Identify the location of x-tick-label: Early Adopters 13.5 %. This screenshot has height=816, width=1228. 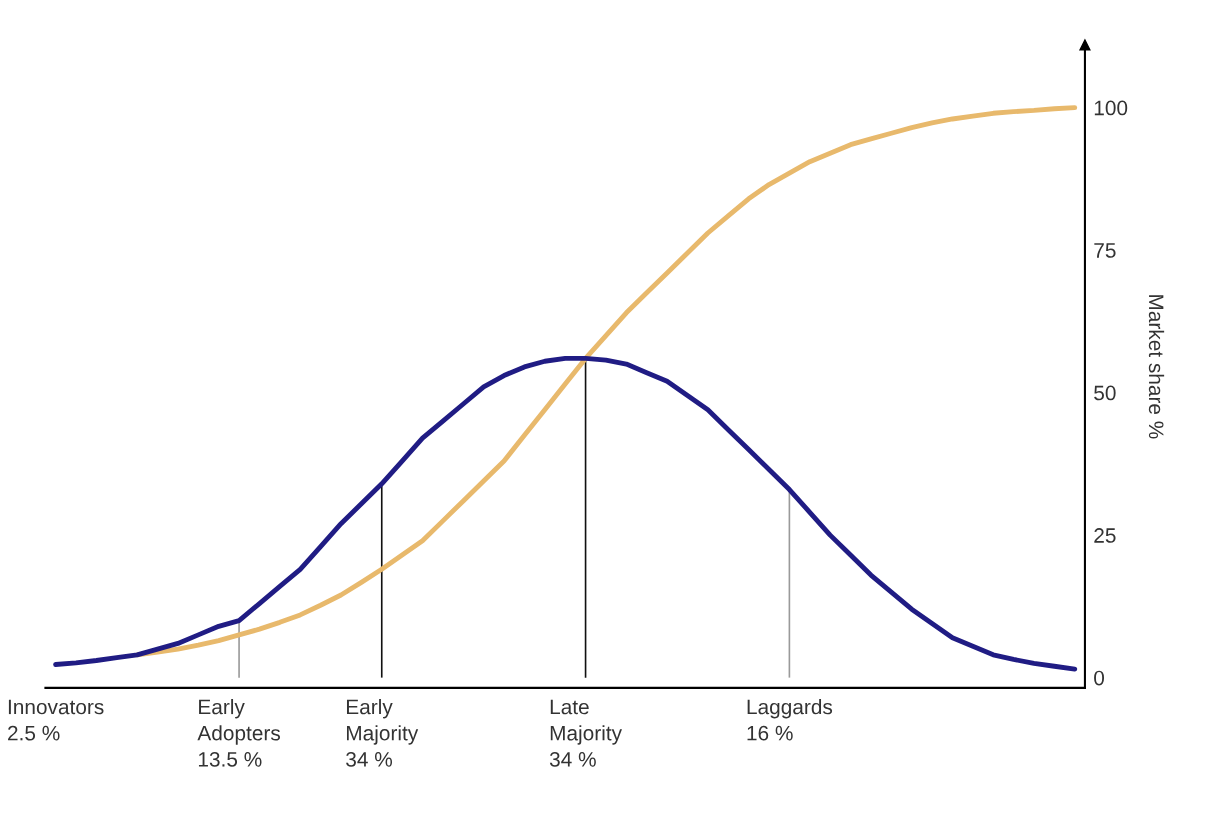
(239, 733).